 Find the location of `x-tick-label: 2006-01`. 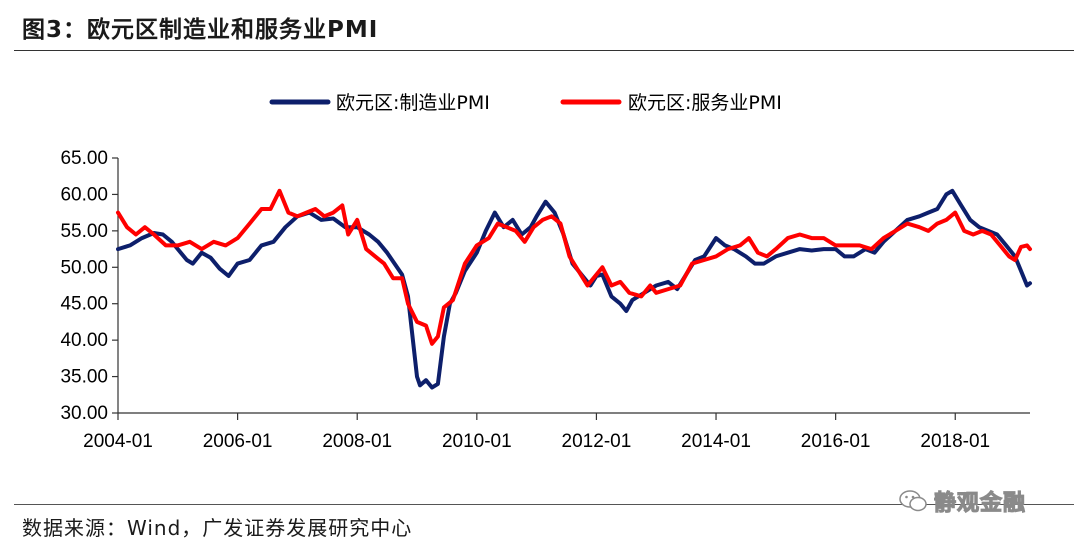

x-tick-label: 2006-01 is located at coordinates (238, 441).